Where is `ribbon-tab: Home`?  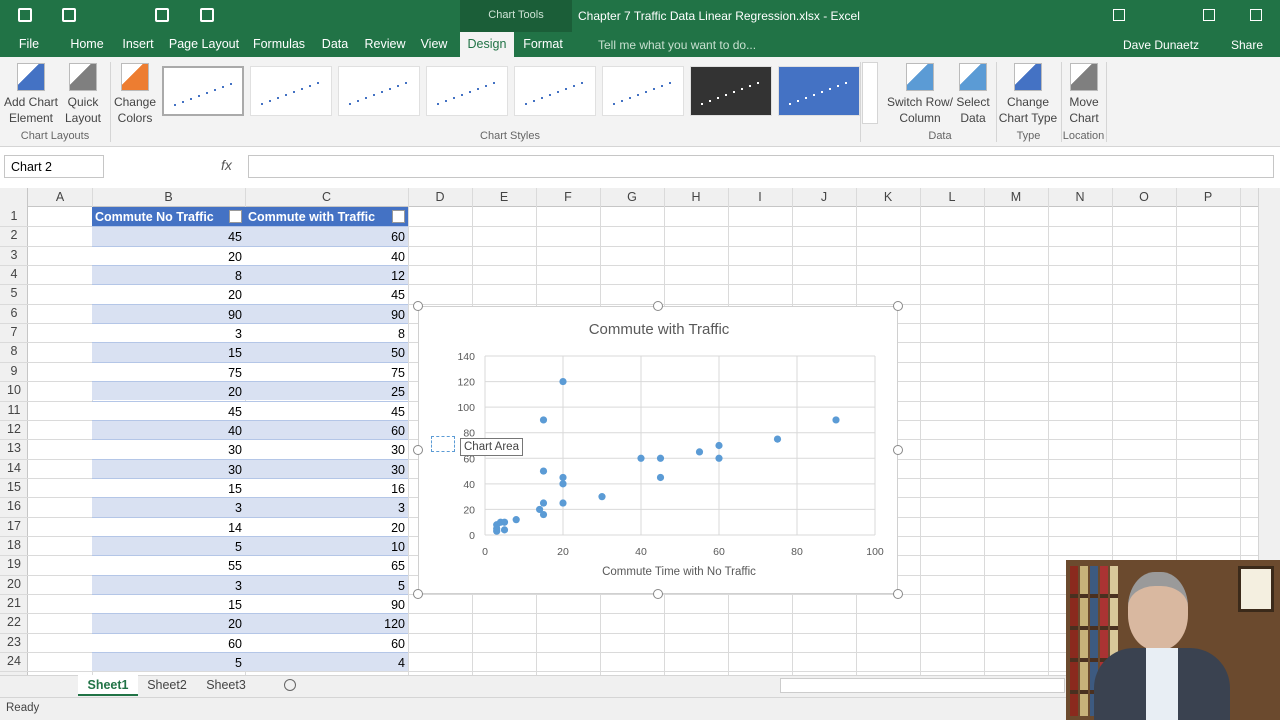
ribbon-tab: Home is located at coordinates (87, 44).